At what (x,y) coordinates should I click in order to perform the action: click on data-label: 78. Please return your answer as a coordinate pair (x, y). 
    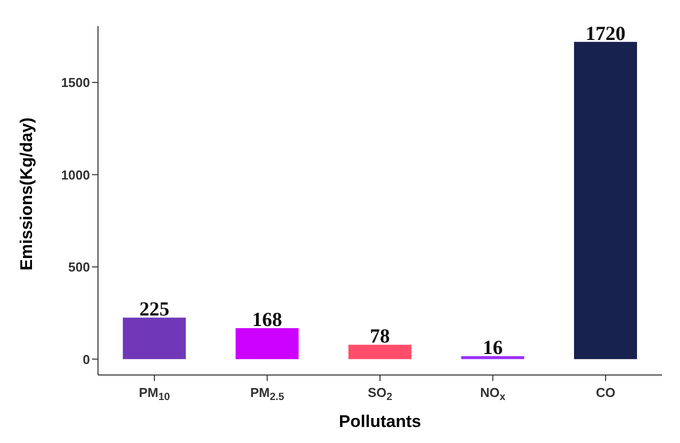
    Looking at the image, I should click on (380, 337).